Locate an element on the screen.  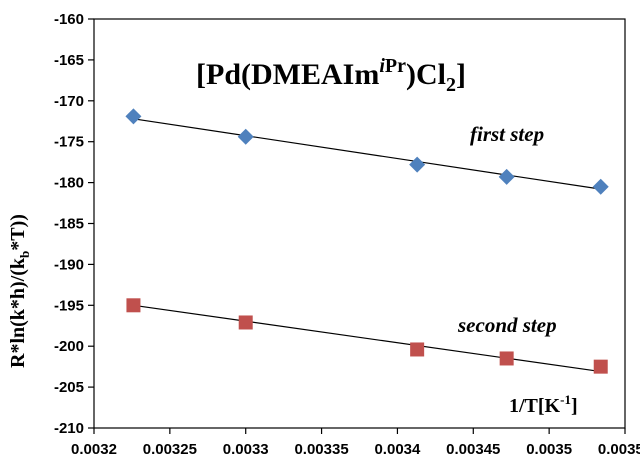
chart-title: [Pd(DMEAImiPr)Cl2] is located at coordinates (331, 75).